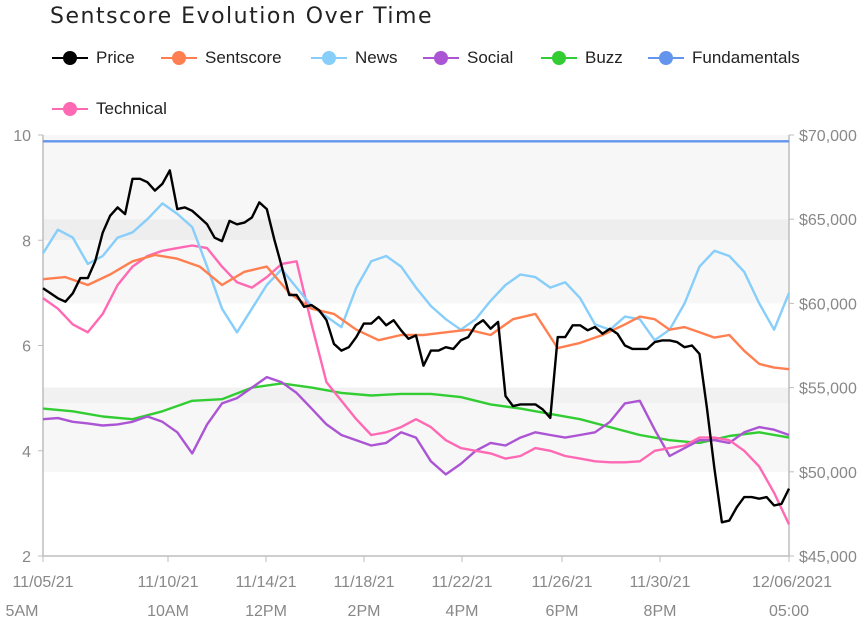 The image size is (864, 630). Describe the element at coordinates (828, 304) in the screenshot. I see `y-right-tick-label: $60,000` at that location.